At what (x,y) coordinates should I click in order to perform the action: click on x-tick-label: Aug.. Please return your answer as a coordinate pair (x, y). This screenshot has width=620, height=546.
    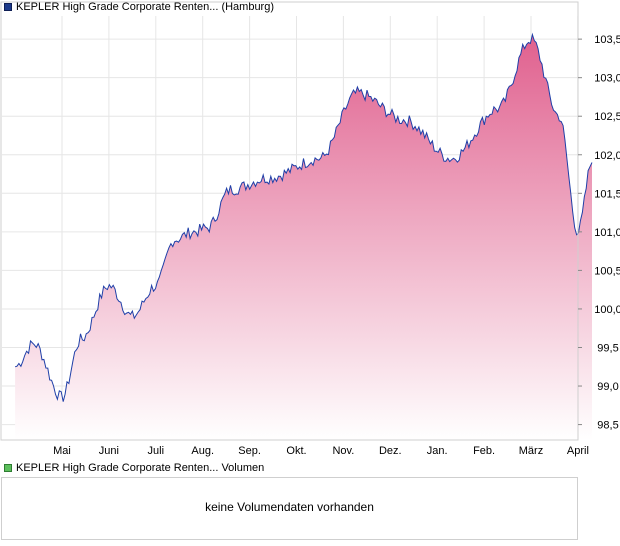
    Looking at the image, I should click on (202, 451).